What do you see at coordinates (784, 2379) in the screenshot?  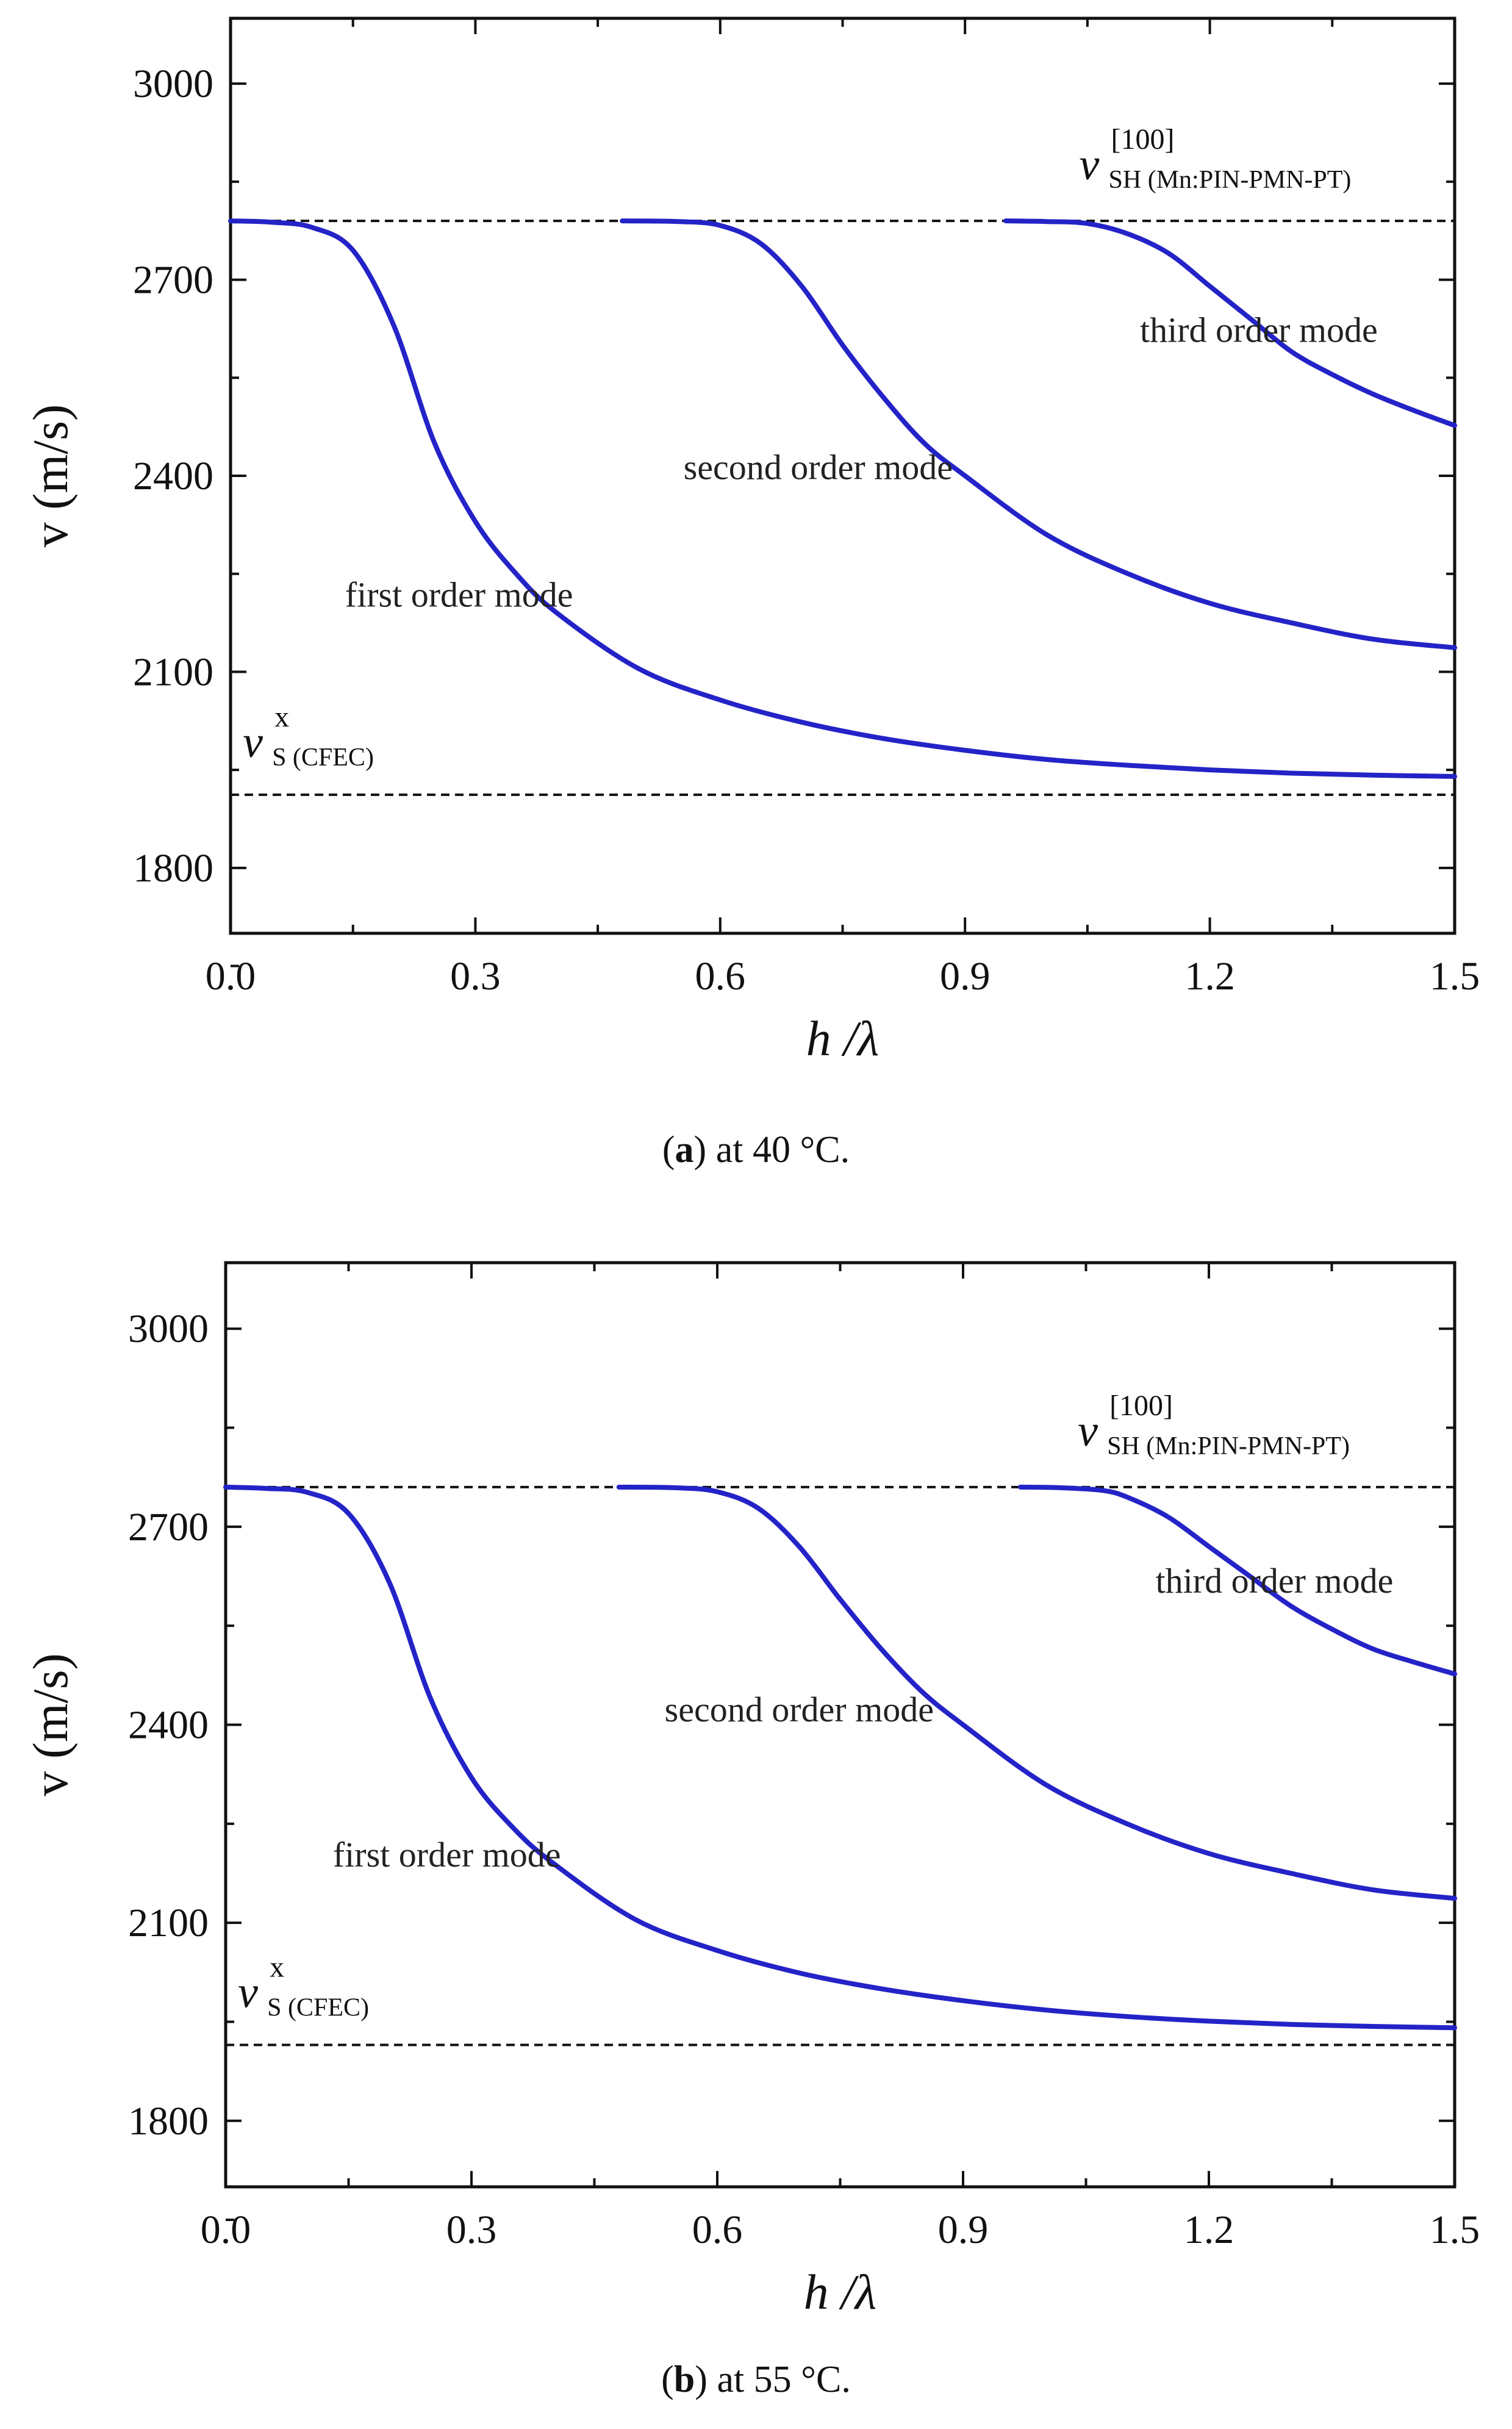 I see `caption-b-text: at 55 °C.` at bounding box center [784, 2379].